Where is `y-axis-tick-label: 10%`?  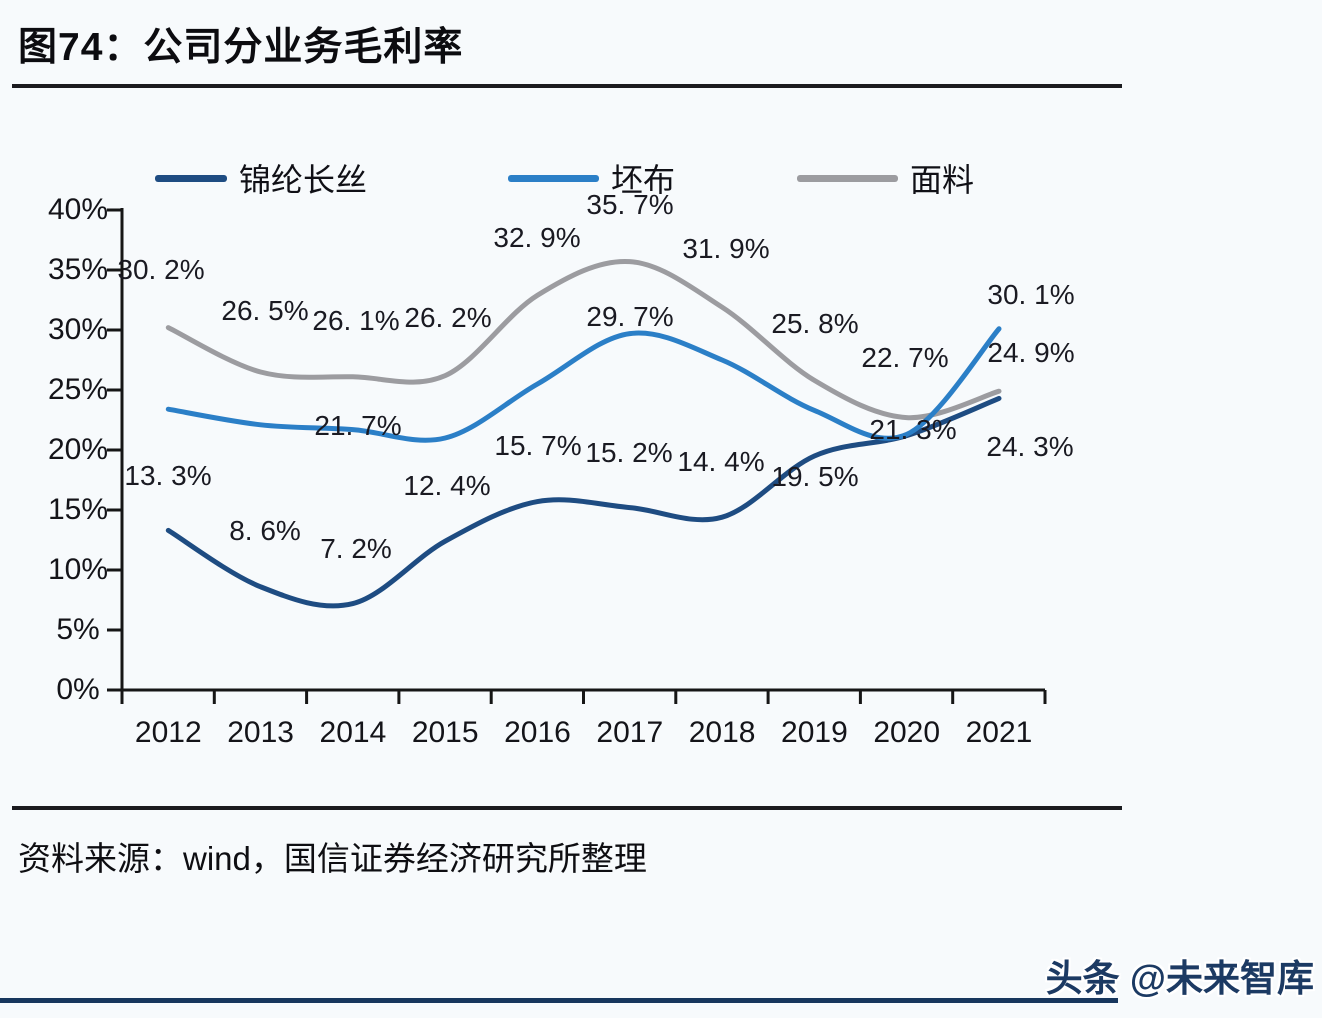
y-axis-tick-label: 10% is located at coordinates (78, 569).